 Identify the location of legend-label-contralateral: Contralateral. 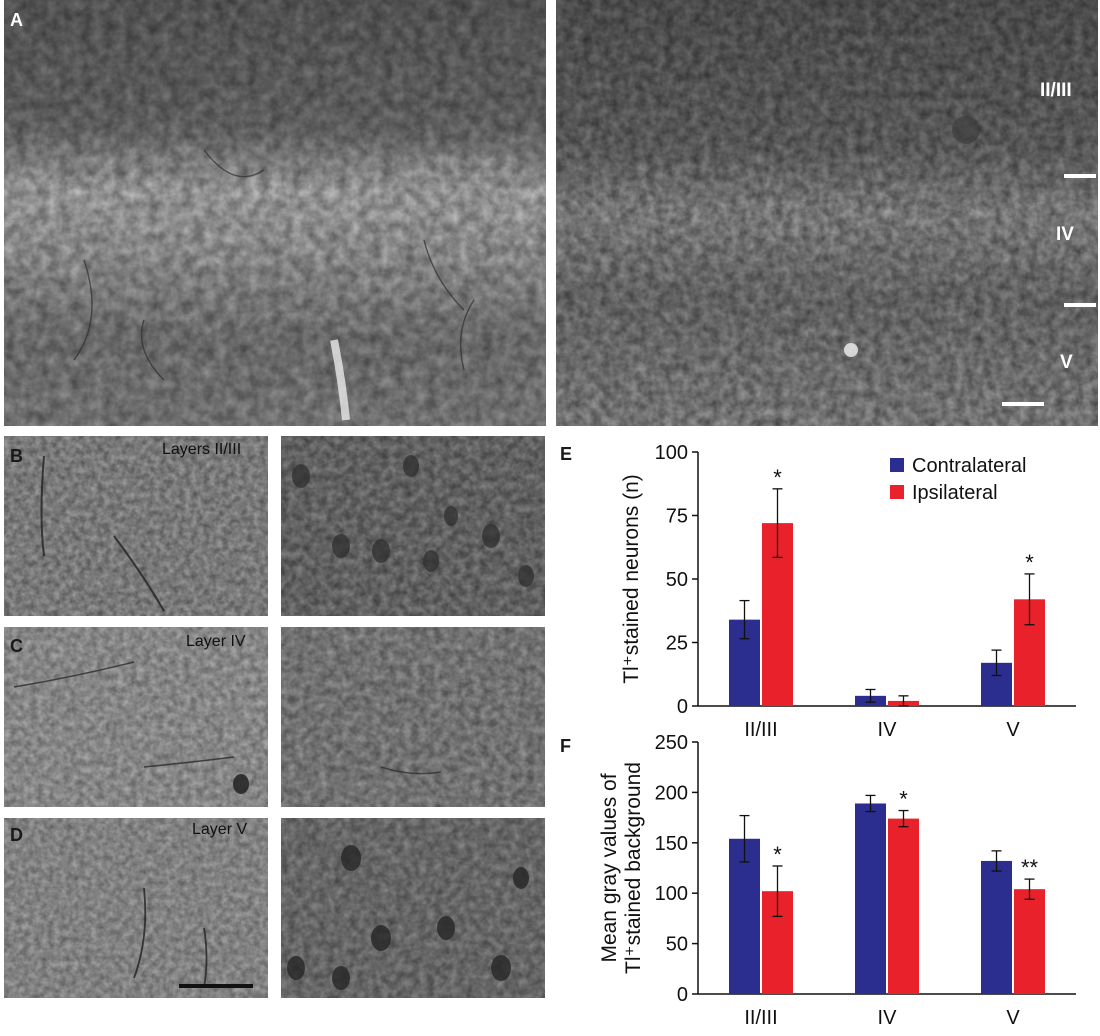
(969, 466).